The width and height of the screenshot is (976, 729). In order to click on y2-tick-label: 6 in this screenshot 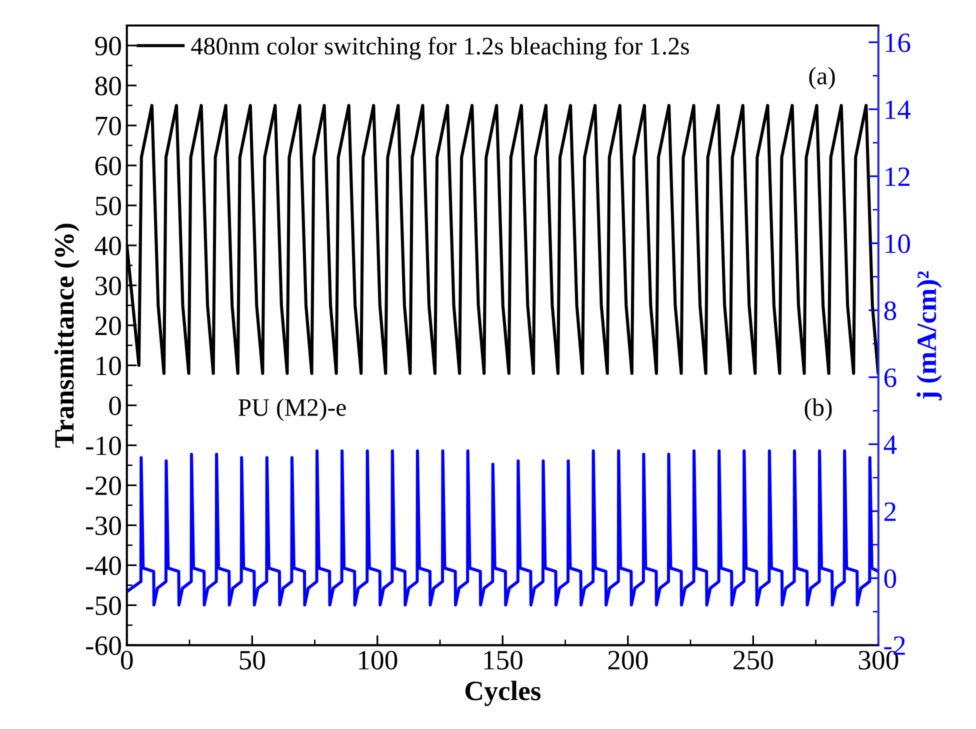, I will do `click(890, 378)`.